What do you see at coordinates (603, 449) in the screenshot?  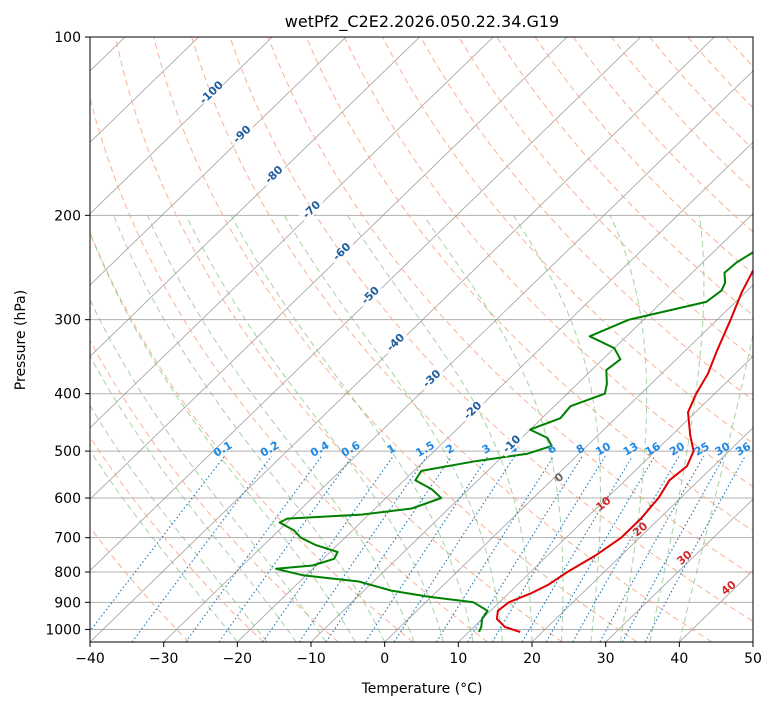 I see `mixing-ratio-label: 10` at bounding box center [603, 449].